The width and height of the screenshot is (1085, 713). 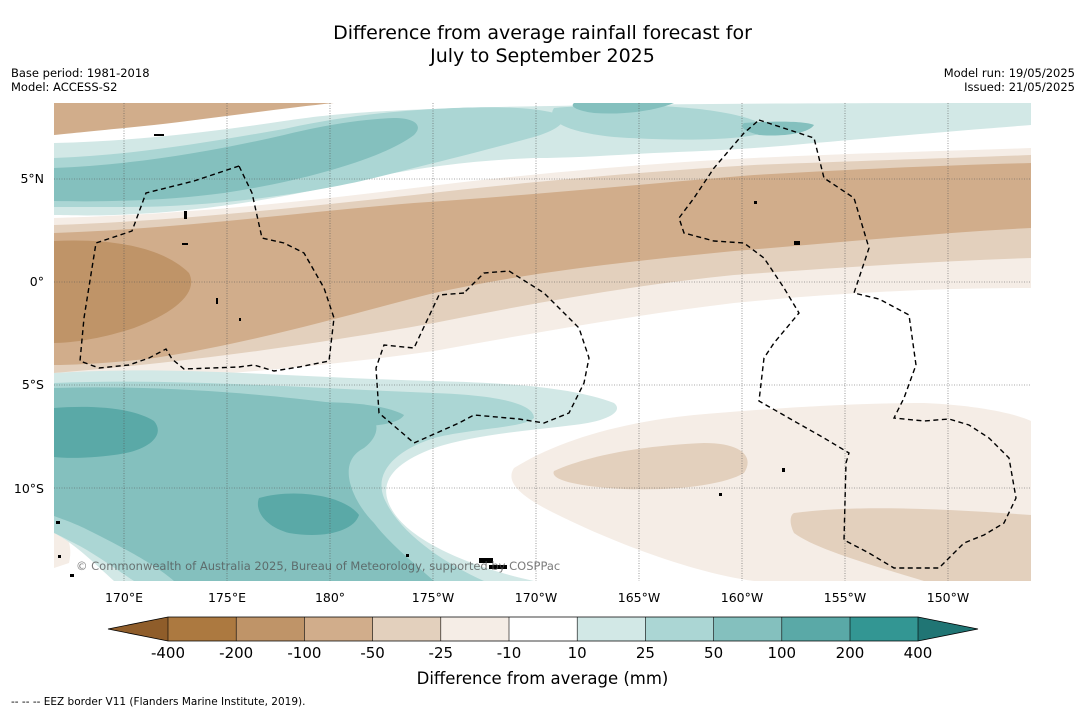 What do you see at coordinates (441, 653) in the screenshot?
I see `colorbar-tick: -25` at bounding box center [441, 653].